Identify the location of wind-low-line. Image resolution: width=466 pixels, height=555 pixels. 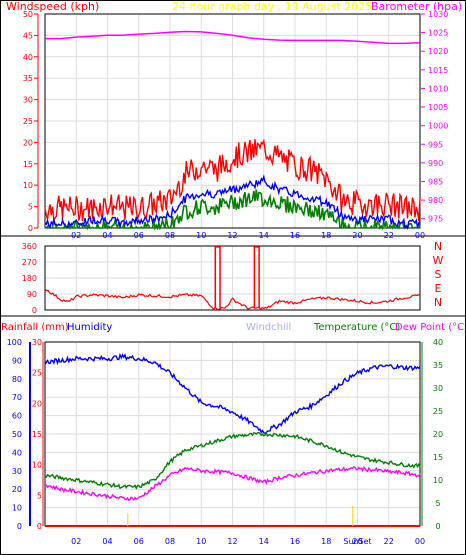
(232, 210).